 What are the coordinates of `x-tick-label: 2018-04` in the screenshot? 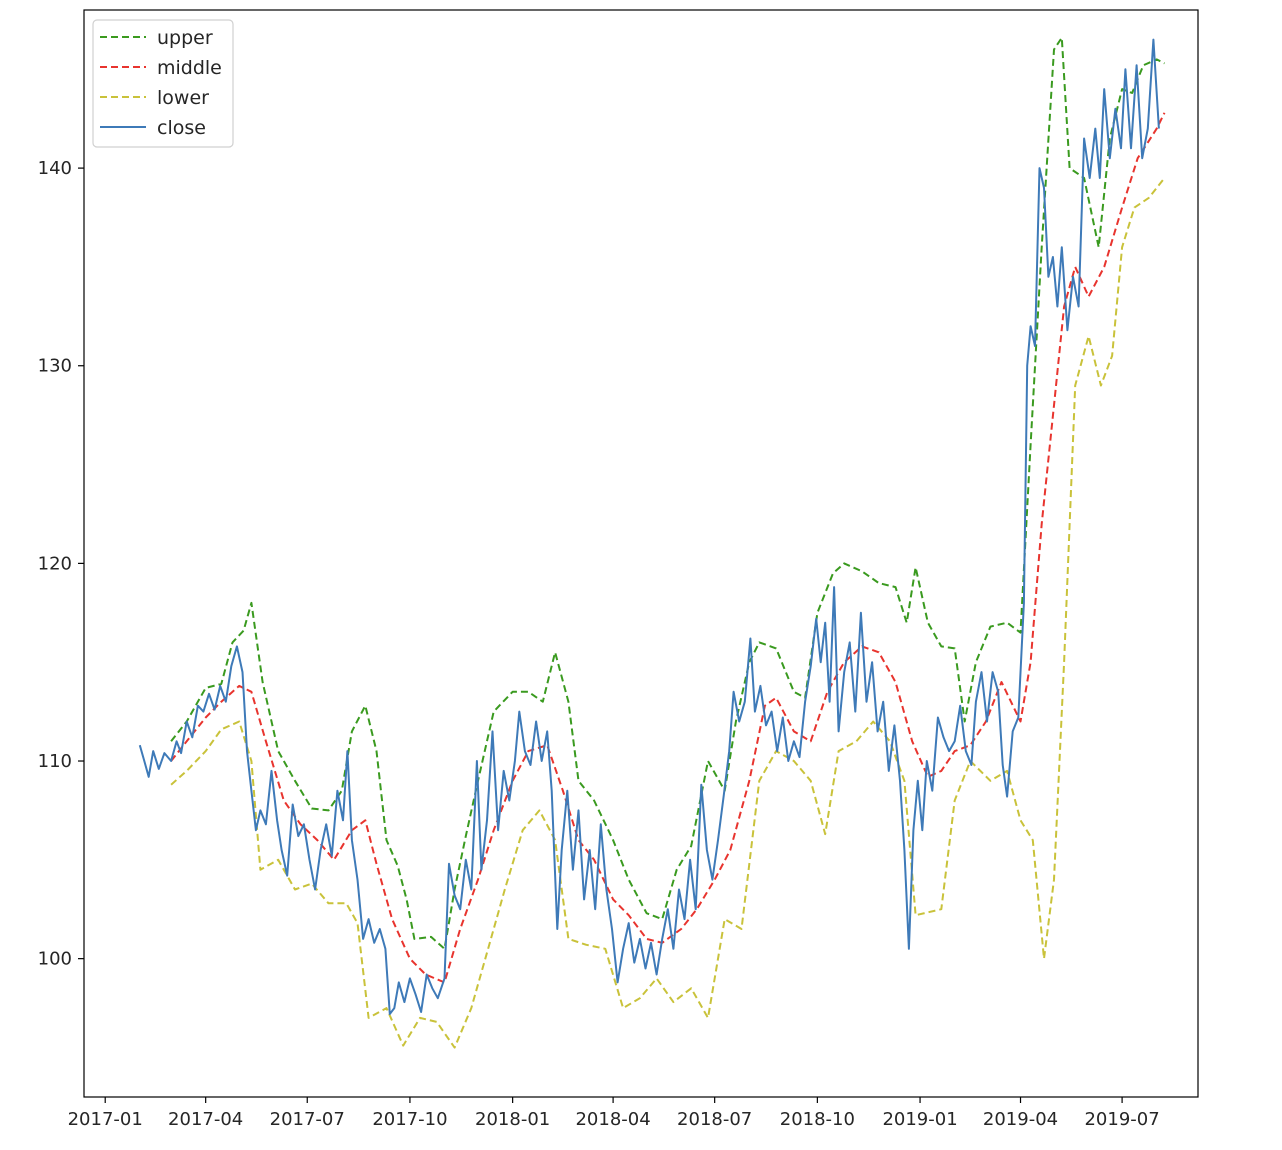 It's located at (612, 1119).